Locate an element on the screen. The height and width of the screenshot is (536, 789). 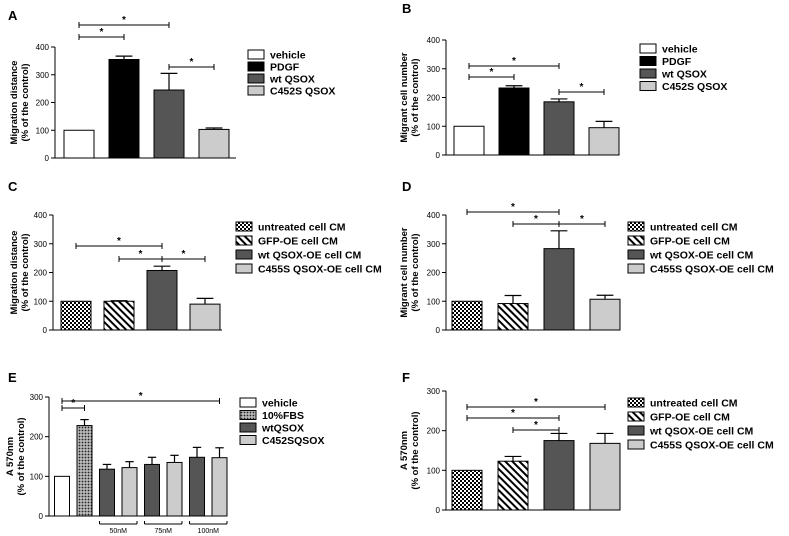
panel-letter: A is located at coordinates (13, 15).